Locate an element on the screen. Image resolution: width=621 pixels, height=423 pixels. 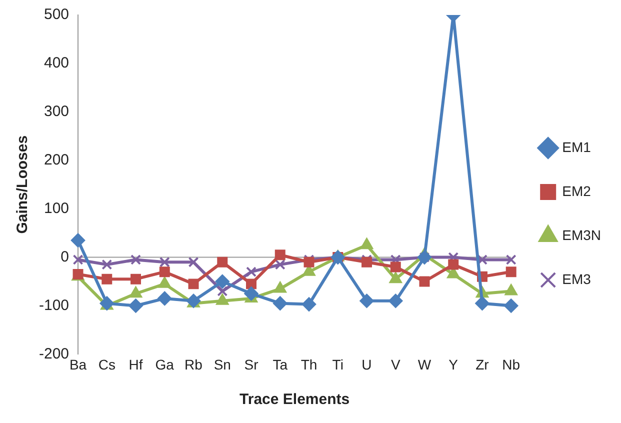
legend-label: EM3N is located at coordinates (582, 234).